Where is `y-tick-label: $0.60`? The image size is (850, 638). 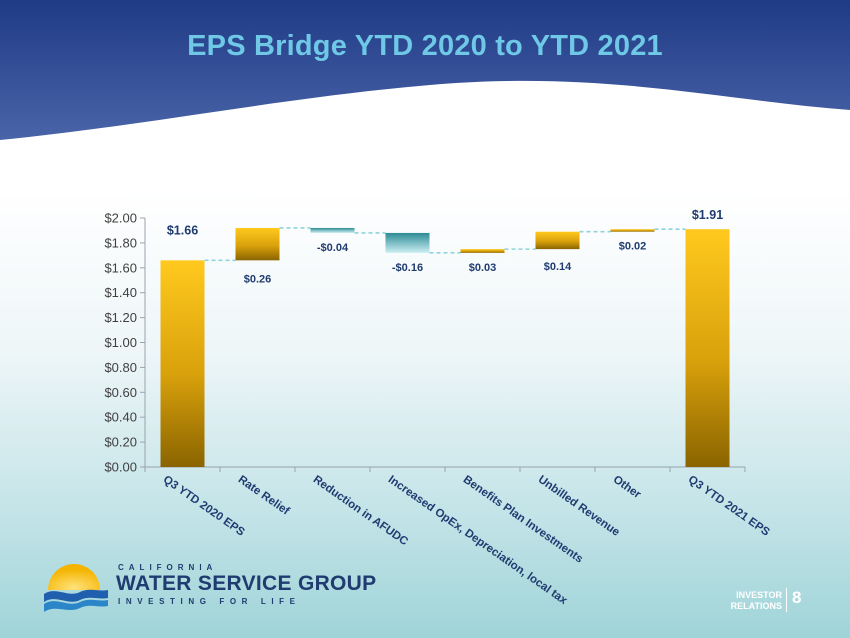 y-tick-label: $0.60 is located at coordinates (120, 392).